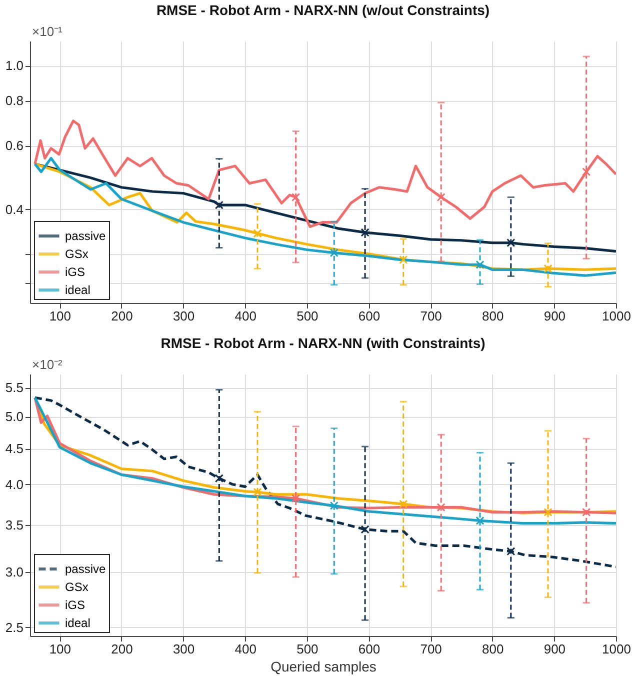  What do you see at coordinates (14, 146) in the screenshot?
I see `y-tick-label: 0.6` at bounding box center [14, 146].